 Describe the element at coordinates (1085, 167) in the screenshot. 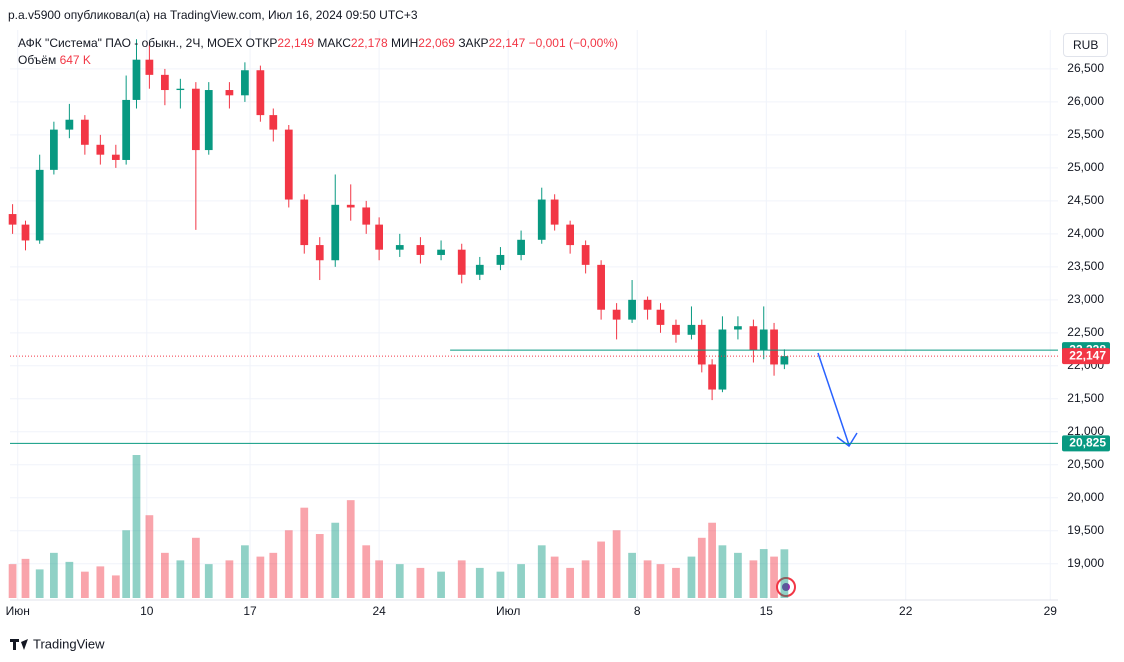

I see `y-tick-label: 25,000` at that location.